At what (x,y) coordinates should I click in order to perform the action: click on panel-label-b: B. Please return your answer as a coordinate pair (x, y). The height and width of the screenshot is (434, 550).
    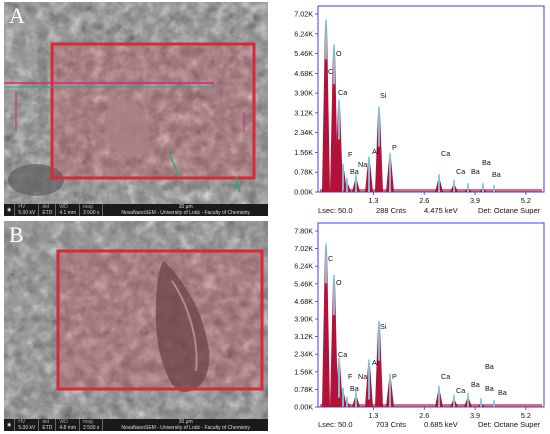
    Looking at the image, I should click on (16, 234).